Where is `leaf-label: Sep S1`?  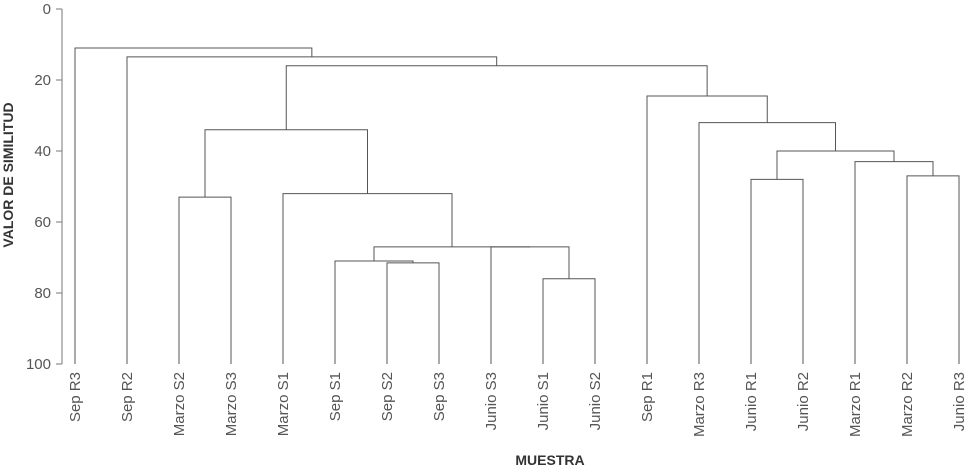 leaf-label: Sep S1 is located at coordinates (335, 396).